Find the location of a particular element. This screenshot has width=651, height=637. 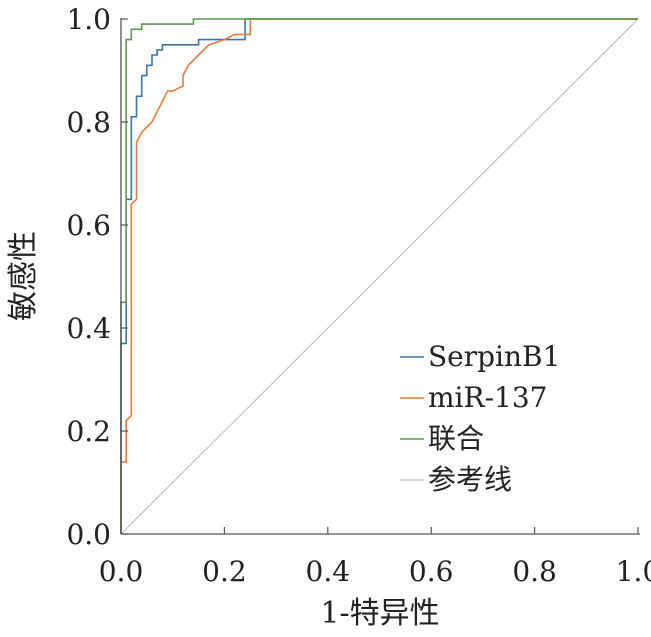

y-tick-label: 0.4 is located at coordinates (88, 328).